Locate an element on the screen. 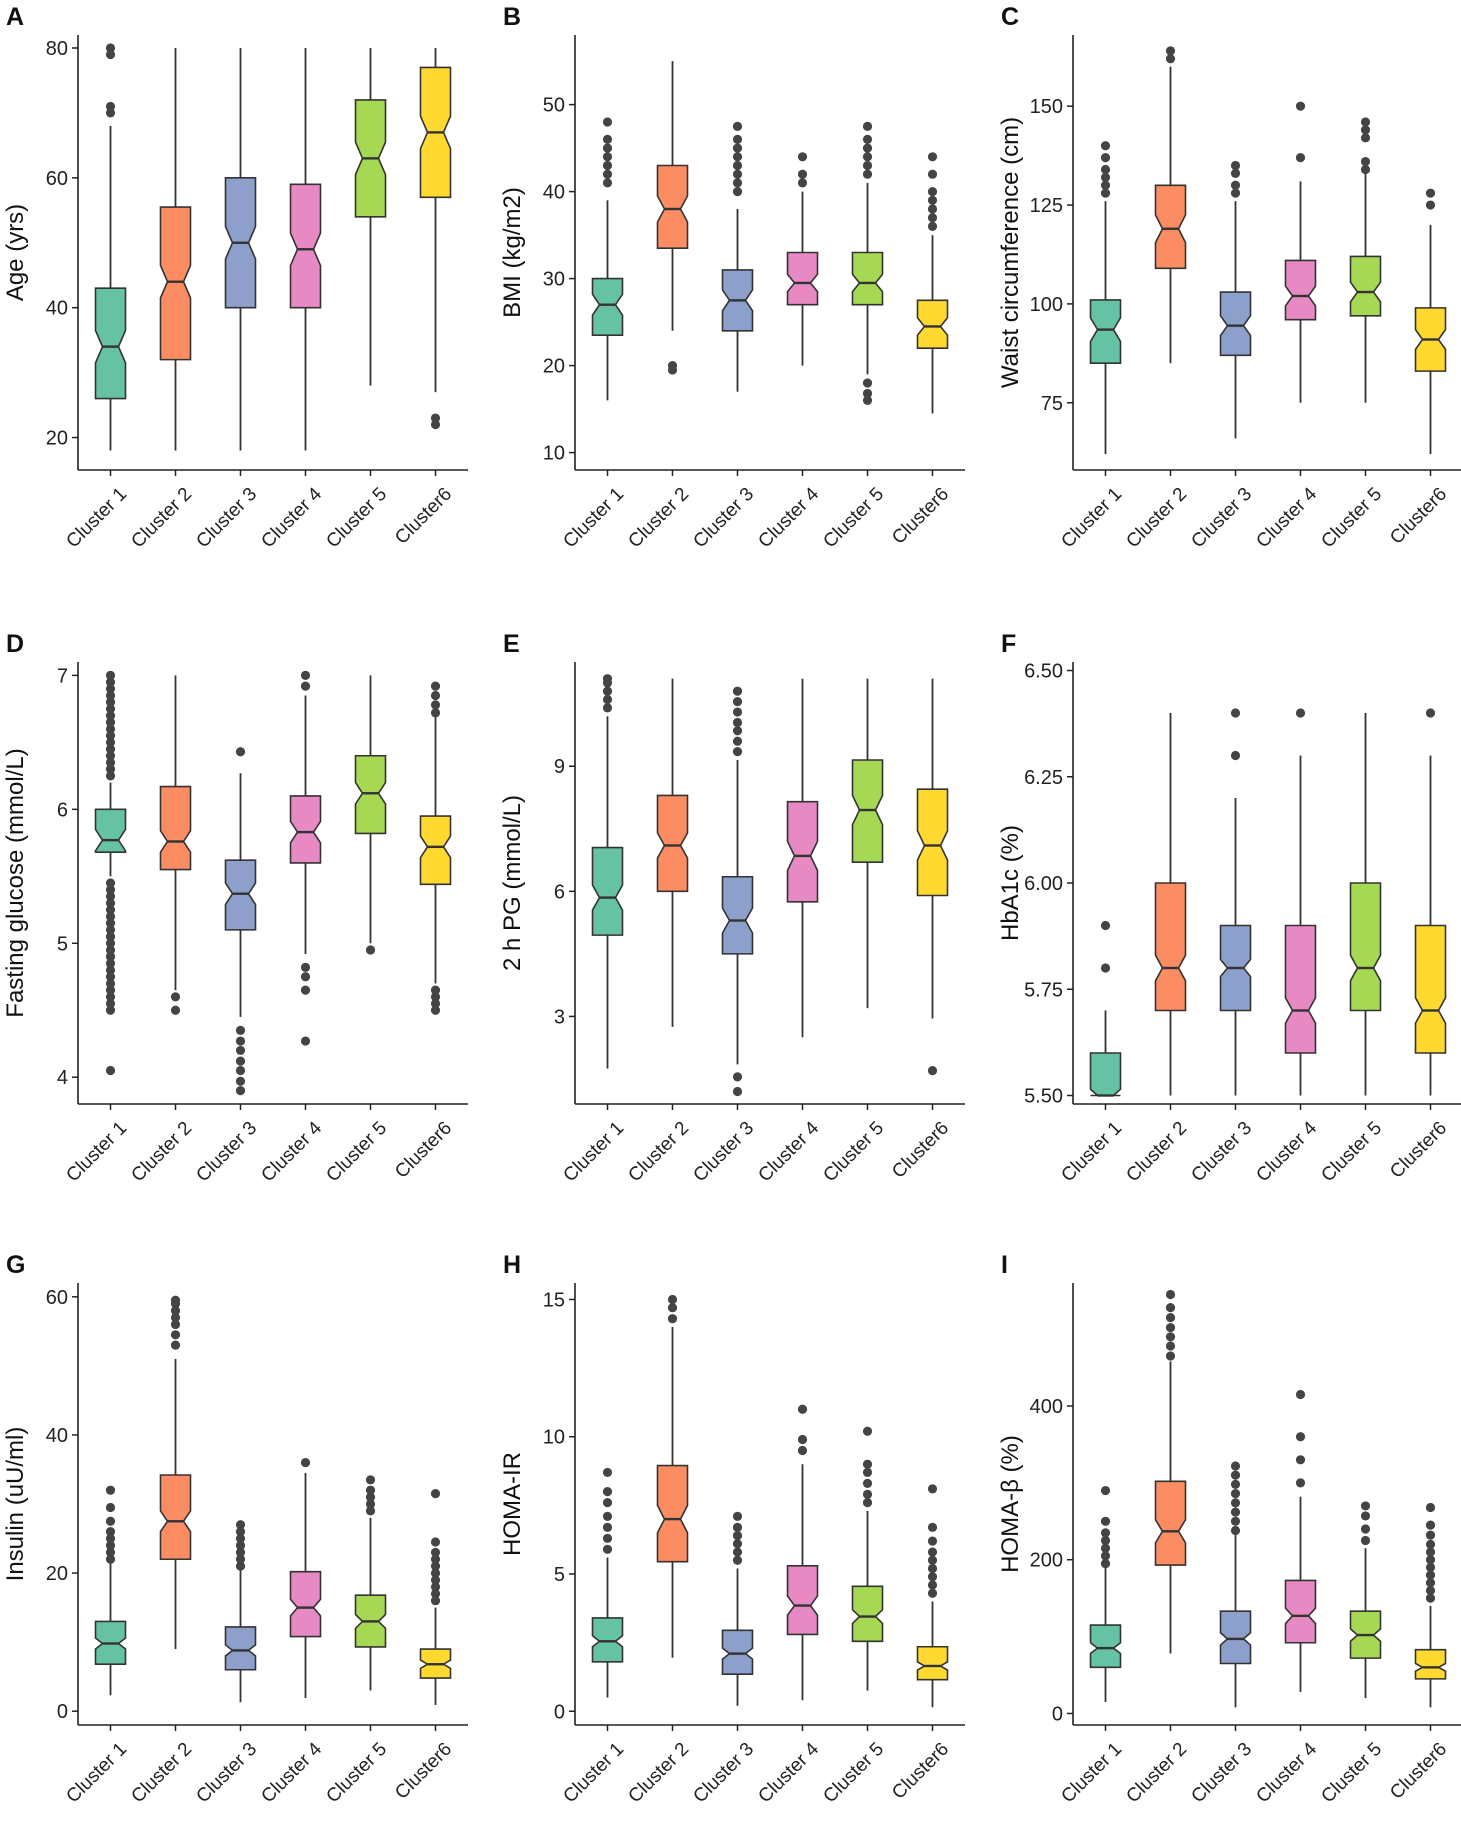  y-tick-label: 75 is located at coordinates (1052, 404).